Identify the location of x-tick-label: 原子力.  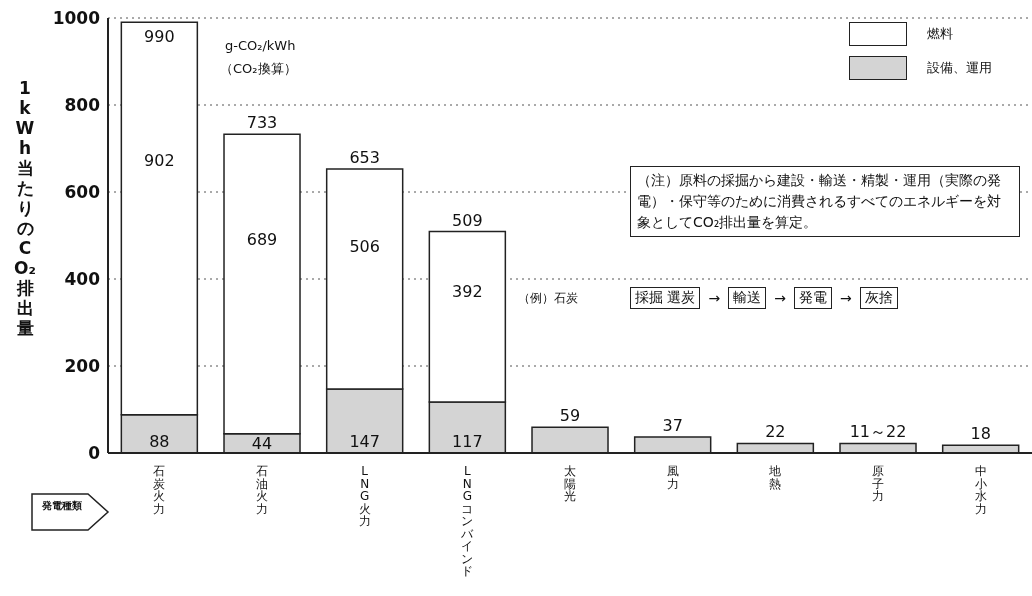
(878, 483).